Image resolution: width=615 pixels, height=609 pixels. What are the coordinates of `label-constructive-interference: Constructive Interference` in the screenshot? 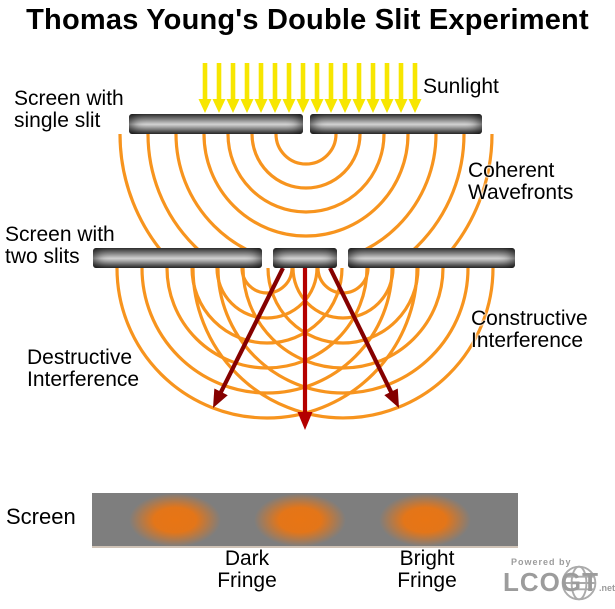 It's located at (529, 330).